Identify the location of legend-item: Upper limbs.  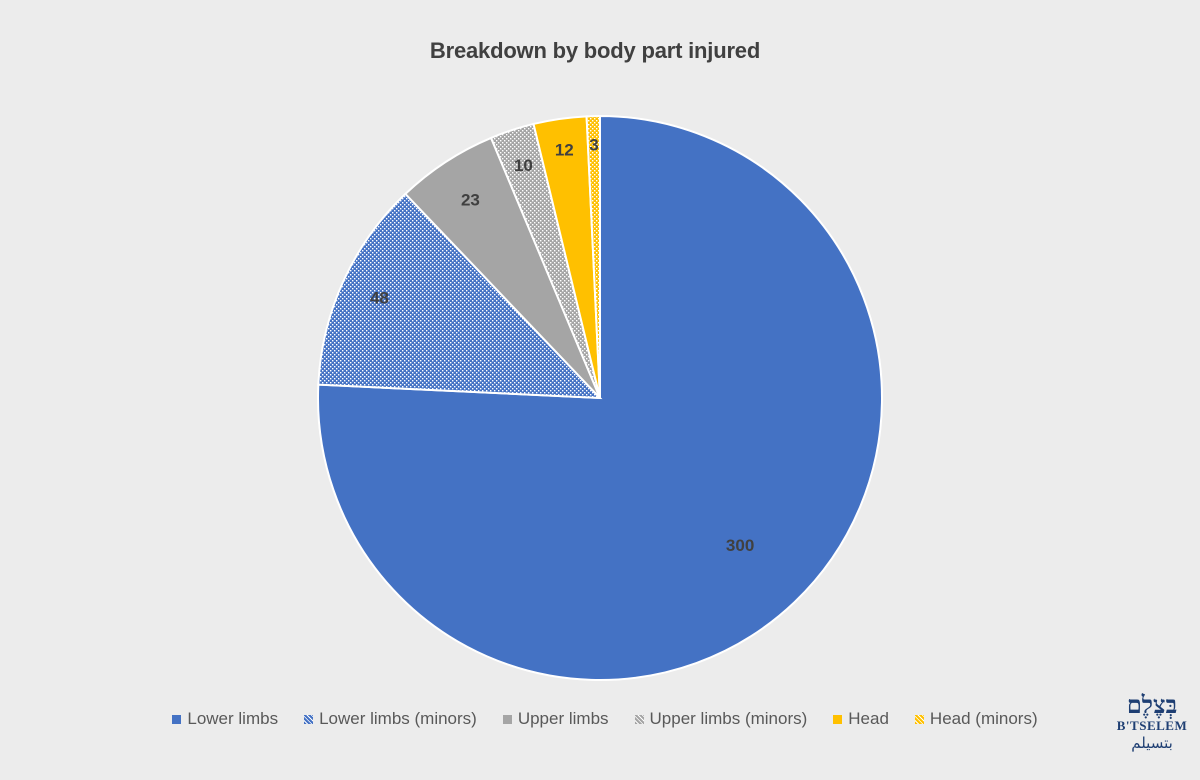
(555, 719).